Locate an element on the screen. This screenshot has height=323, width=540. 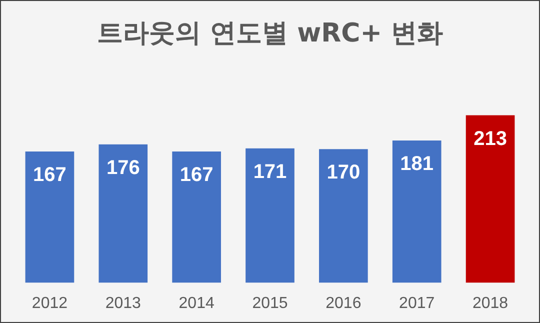
x-tick-label: 2018 is located at coordinates (490, 303).